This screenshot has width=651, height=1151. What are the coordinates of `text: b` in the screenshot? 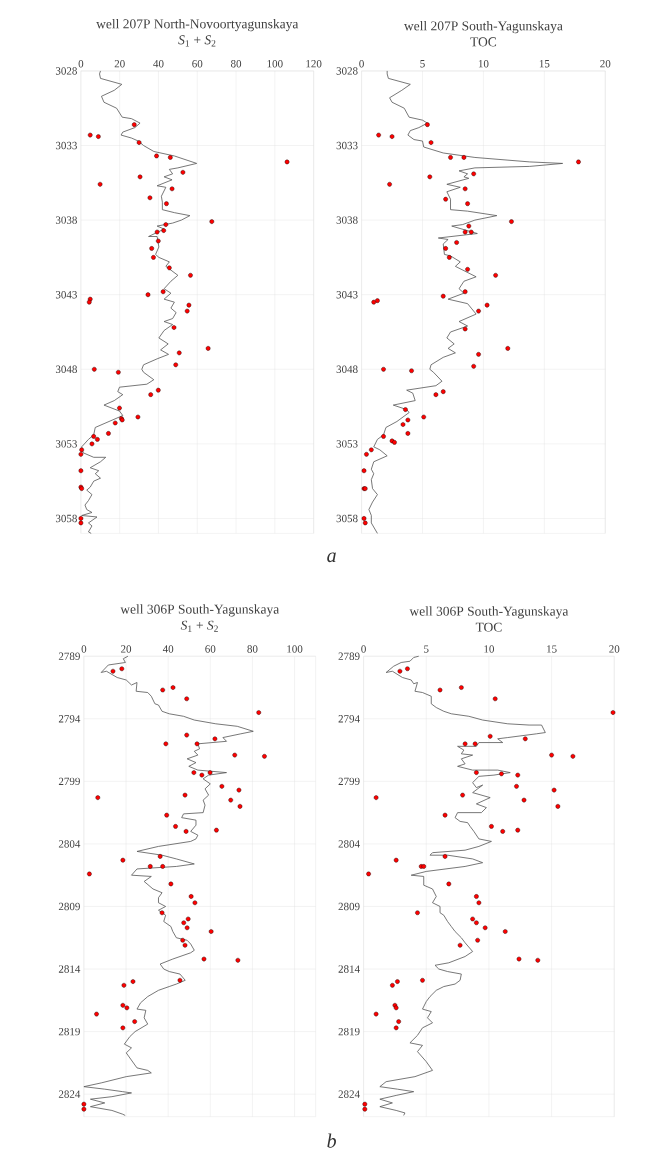 It's located at (331, 1140).